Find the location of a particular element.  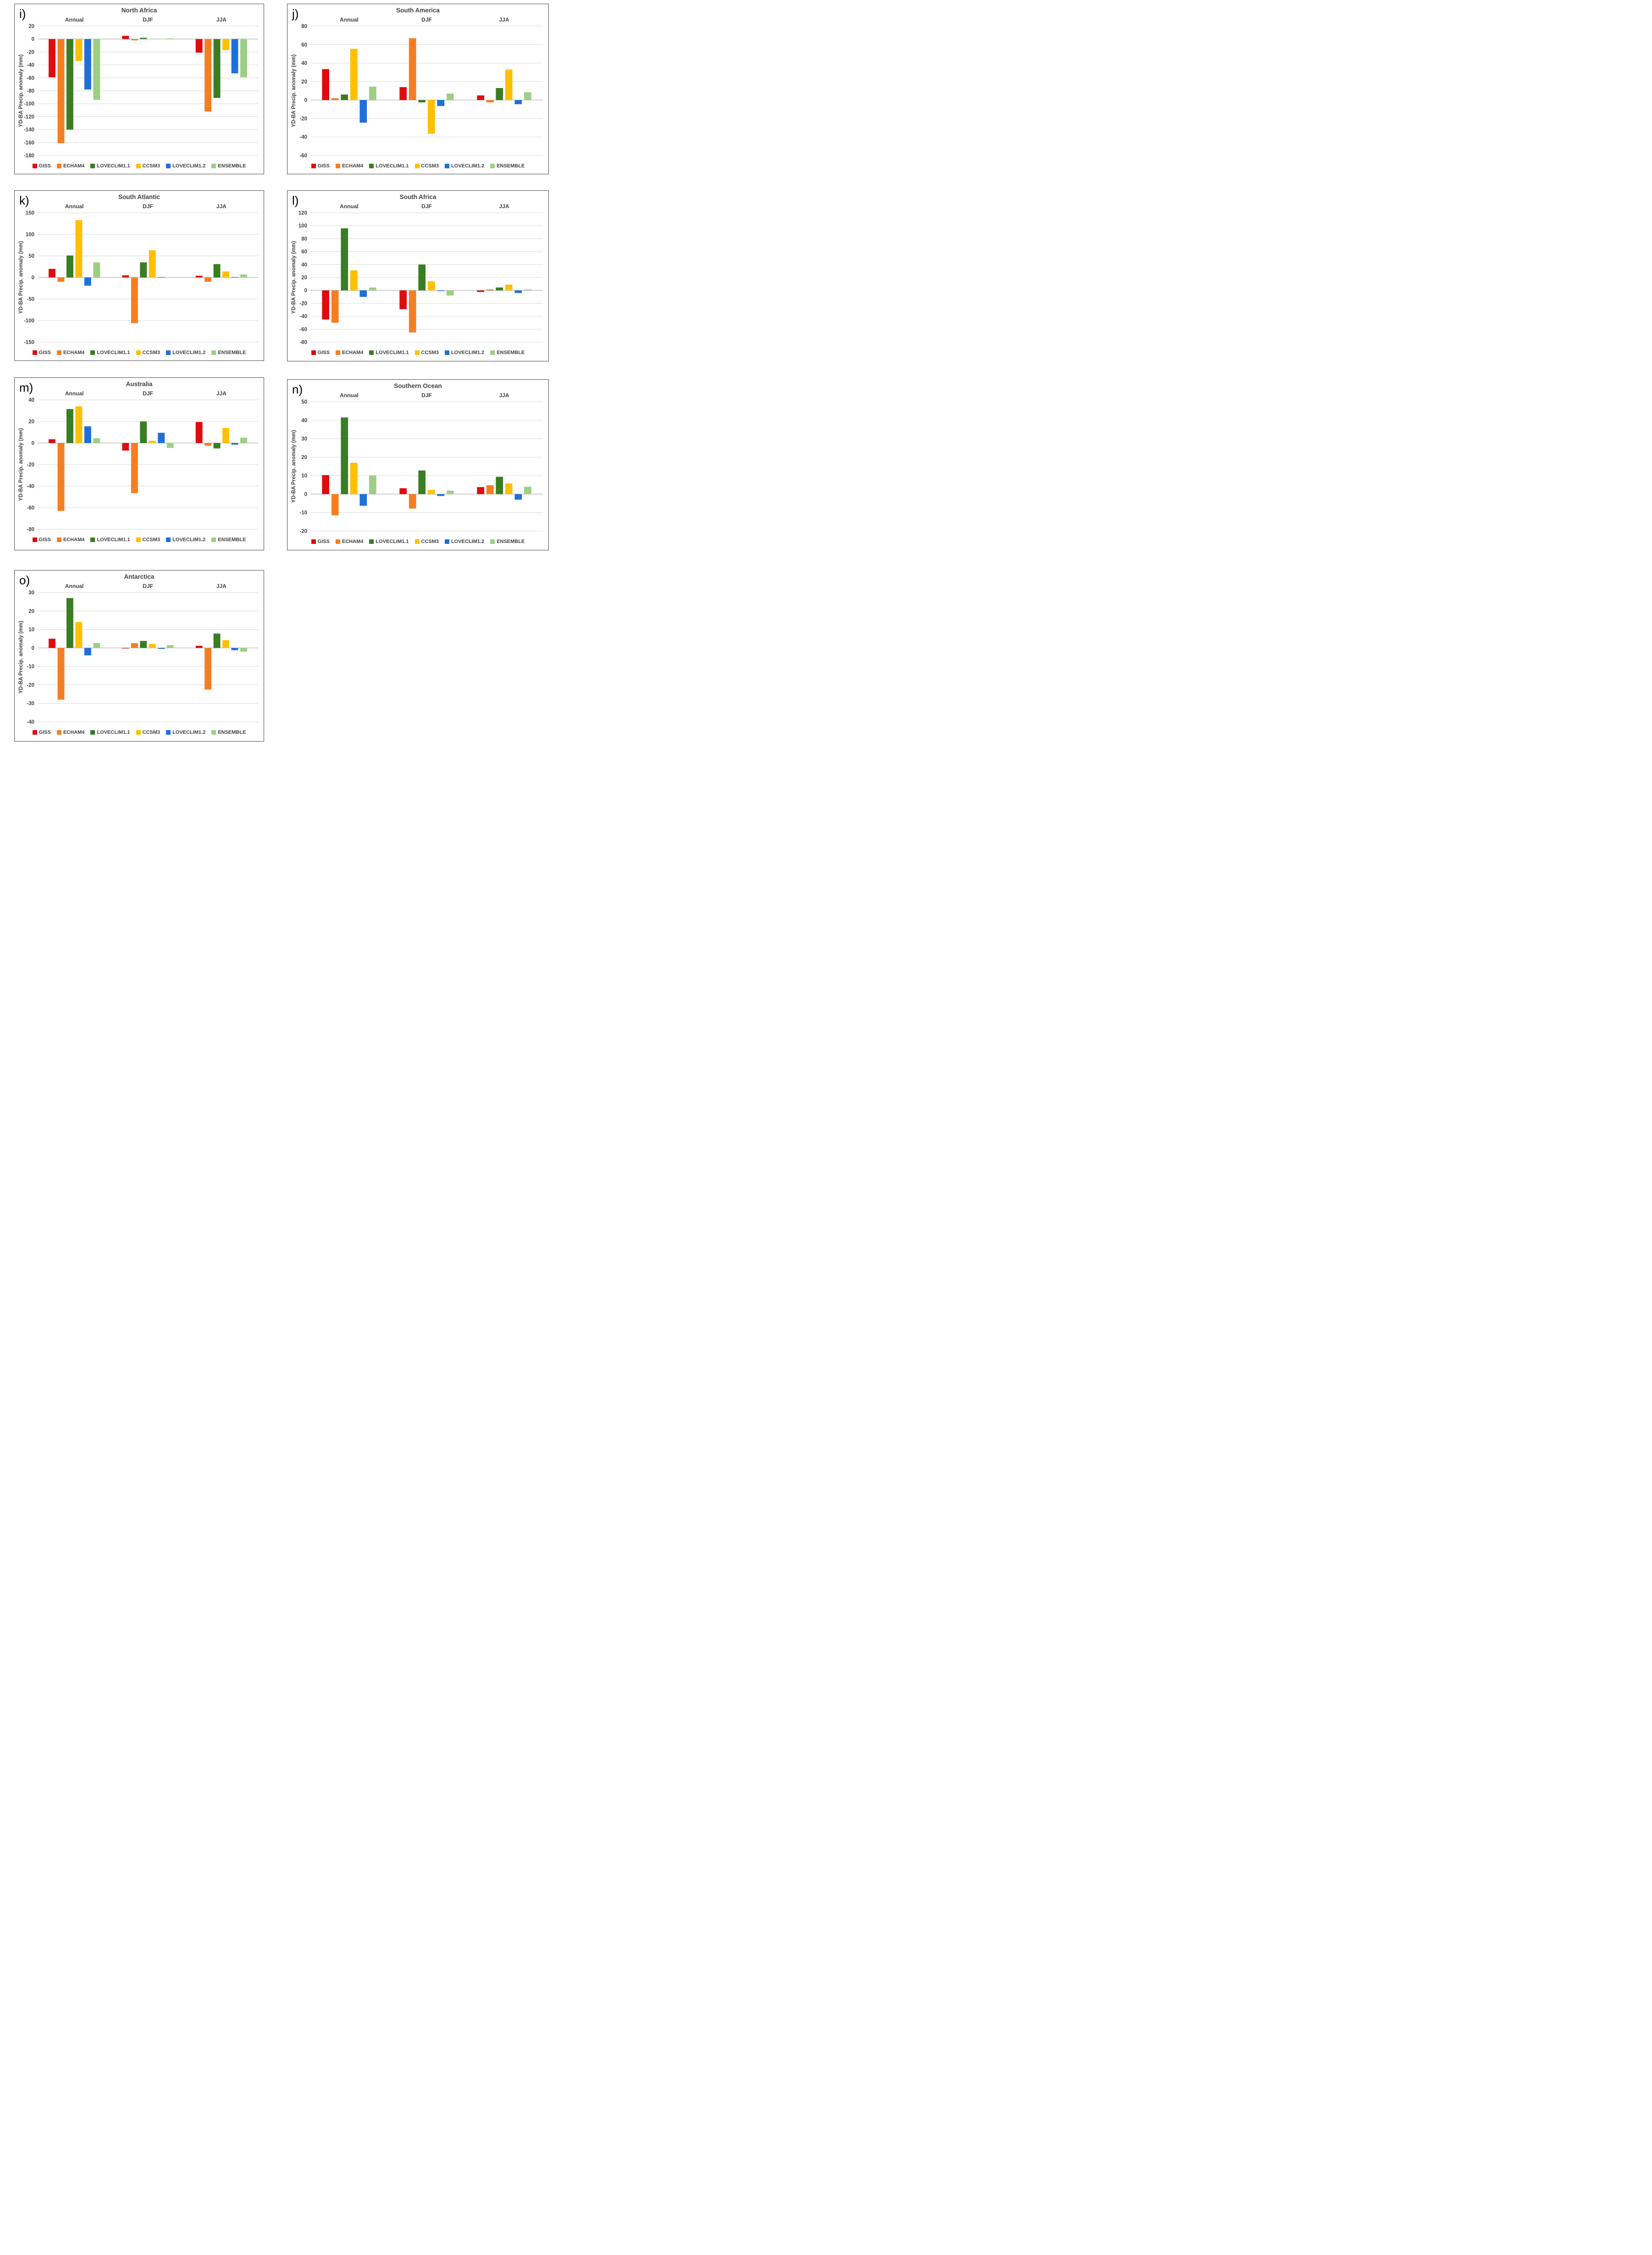

panel-letter: j) is located at coordinates (295, 14).